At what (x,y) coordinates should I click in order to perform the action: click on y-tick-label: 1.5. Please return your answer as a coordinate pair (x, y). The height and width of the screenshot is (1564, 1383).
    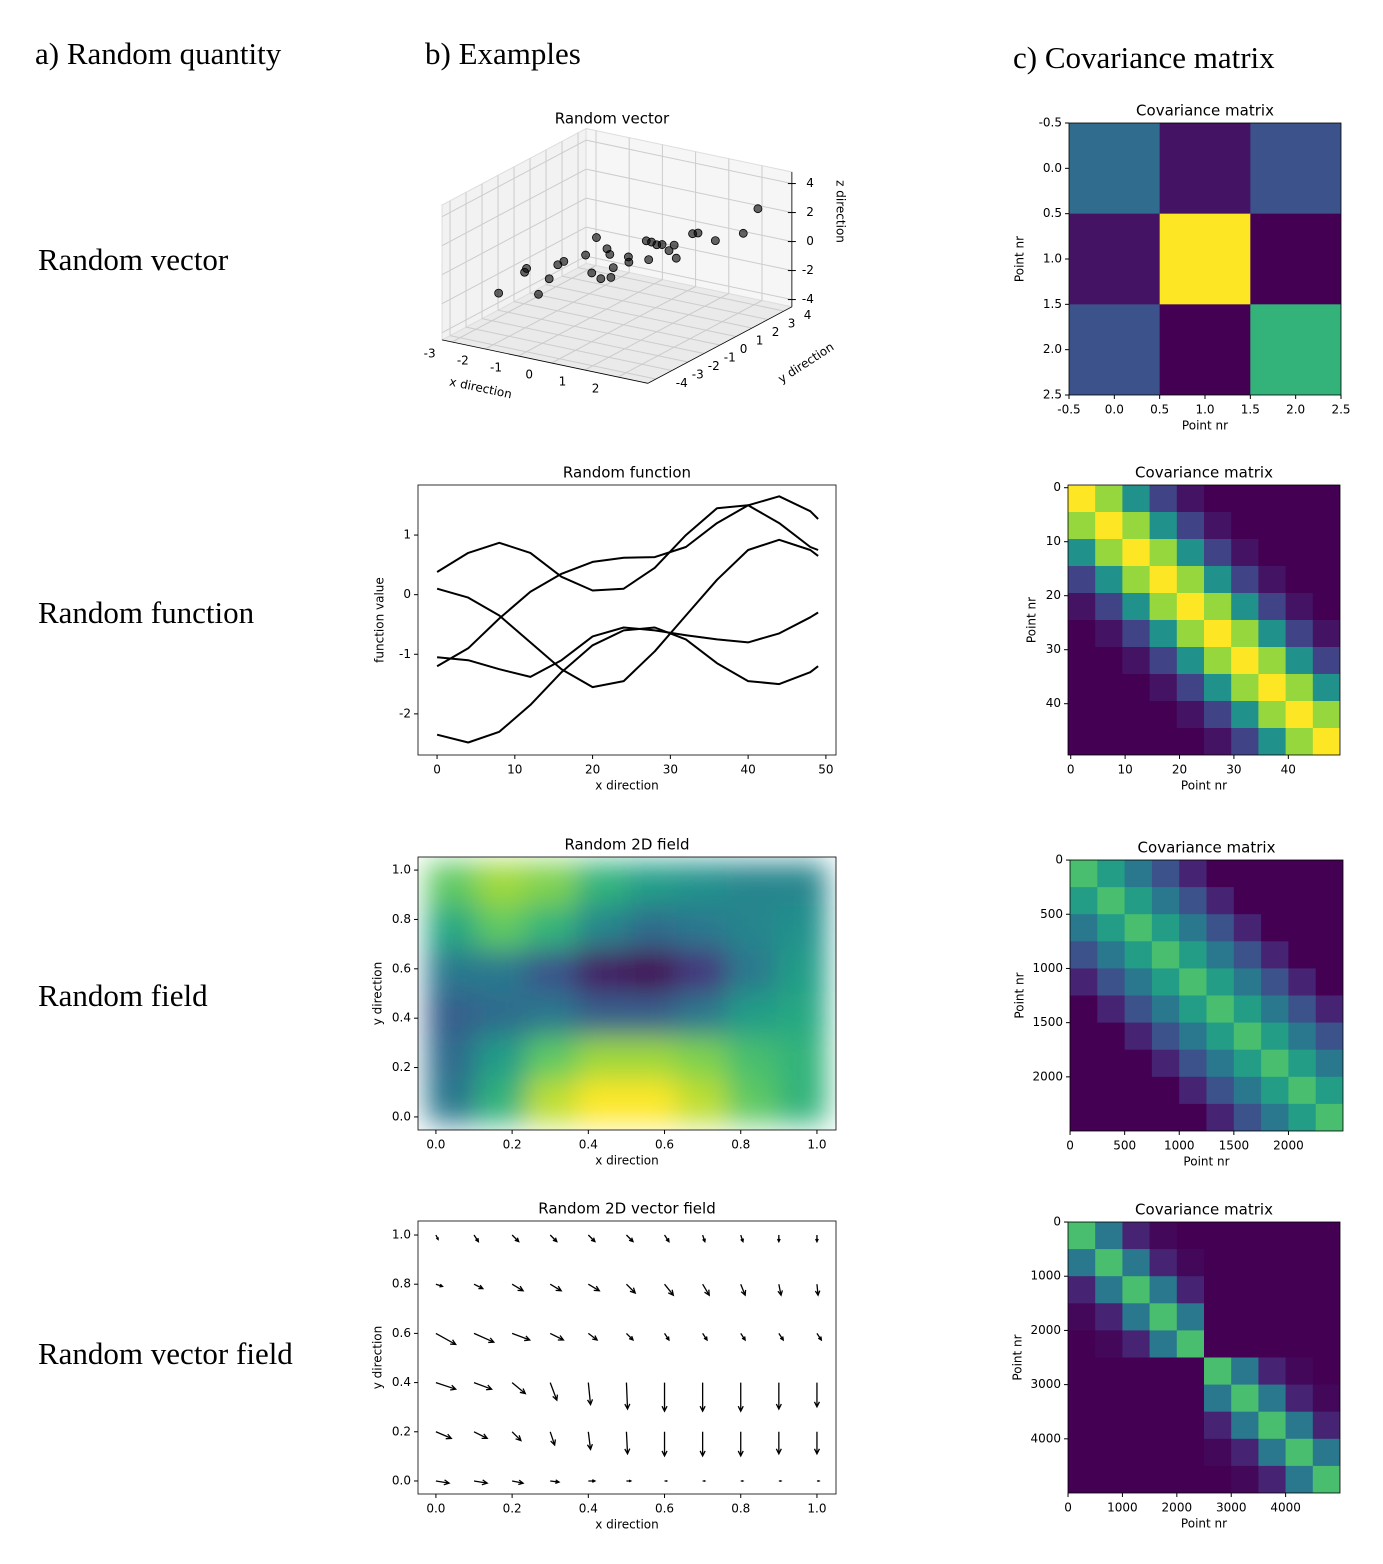
    Looking at the image, I should click on (1052, 304).